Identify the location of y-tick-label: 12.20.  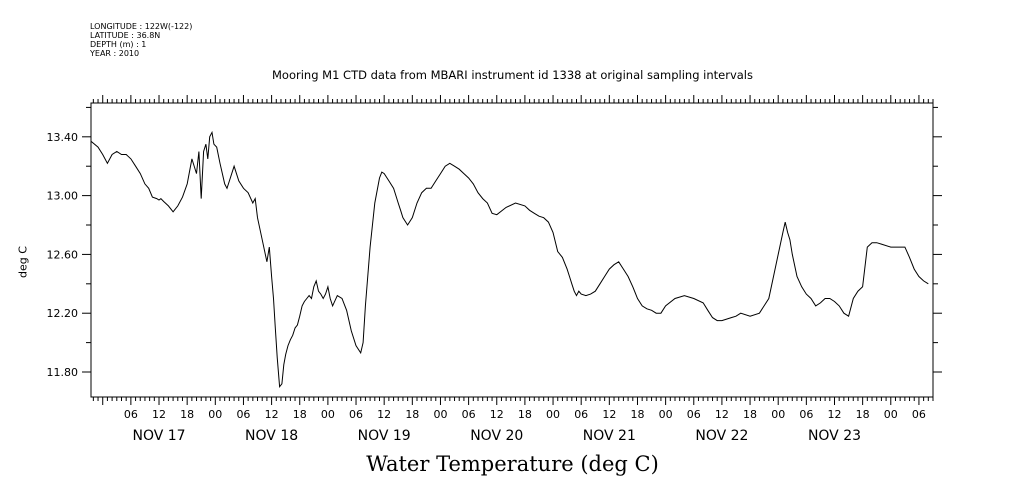
(63, 313).